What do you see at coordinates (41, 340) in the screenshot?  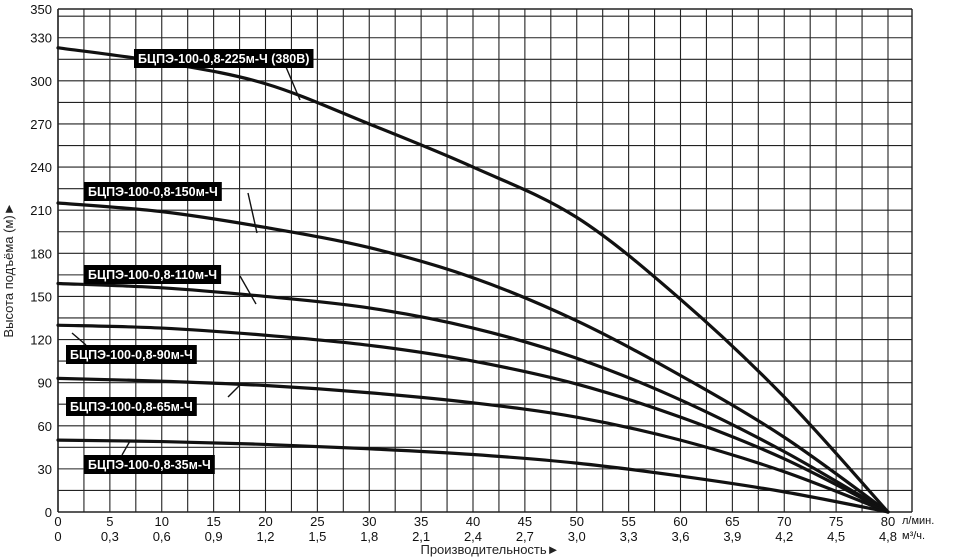 I see `y-tick-label: 120` at bounding box center [41, 340].